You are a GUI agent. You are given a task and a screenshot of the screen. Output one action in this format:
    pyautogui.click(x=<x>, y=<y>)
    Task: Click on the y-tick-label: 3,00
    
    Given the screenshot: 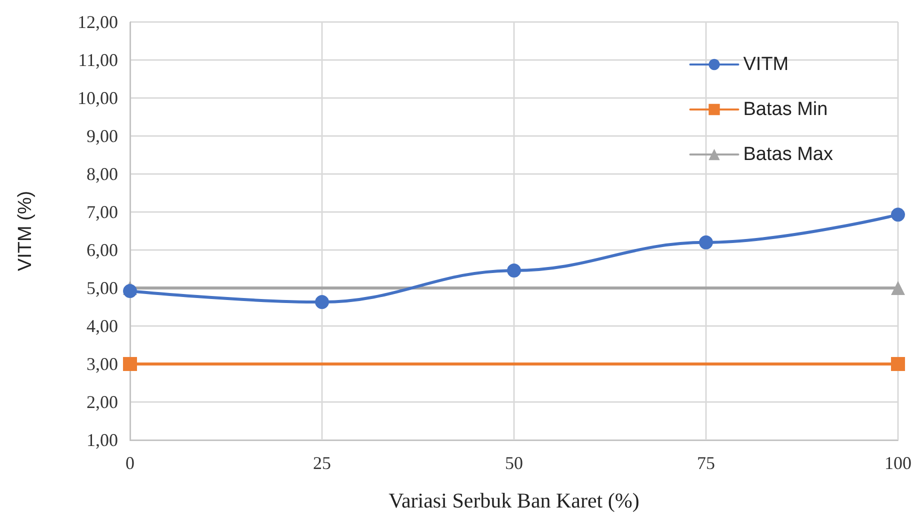 What is the action you would take?
    pyautogui.click(x=102, y=364)
    